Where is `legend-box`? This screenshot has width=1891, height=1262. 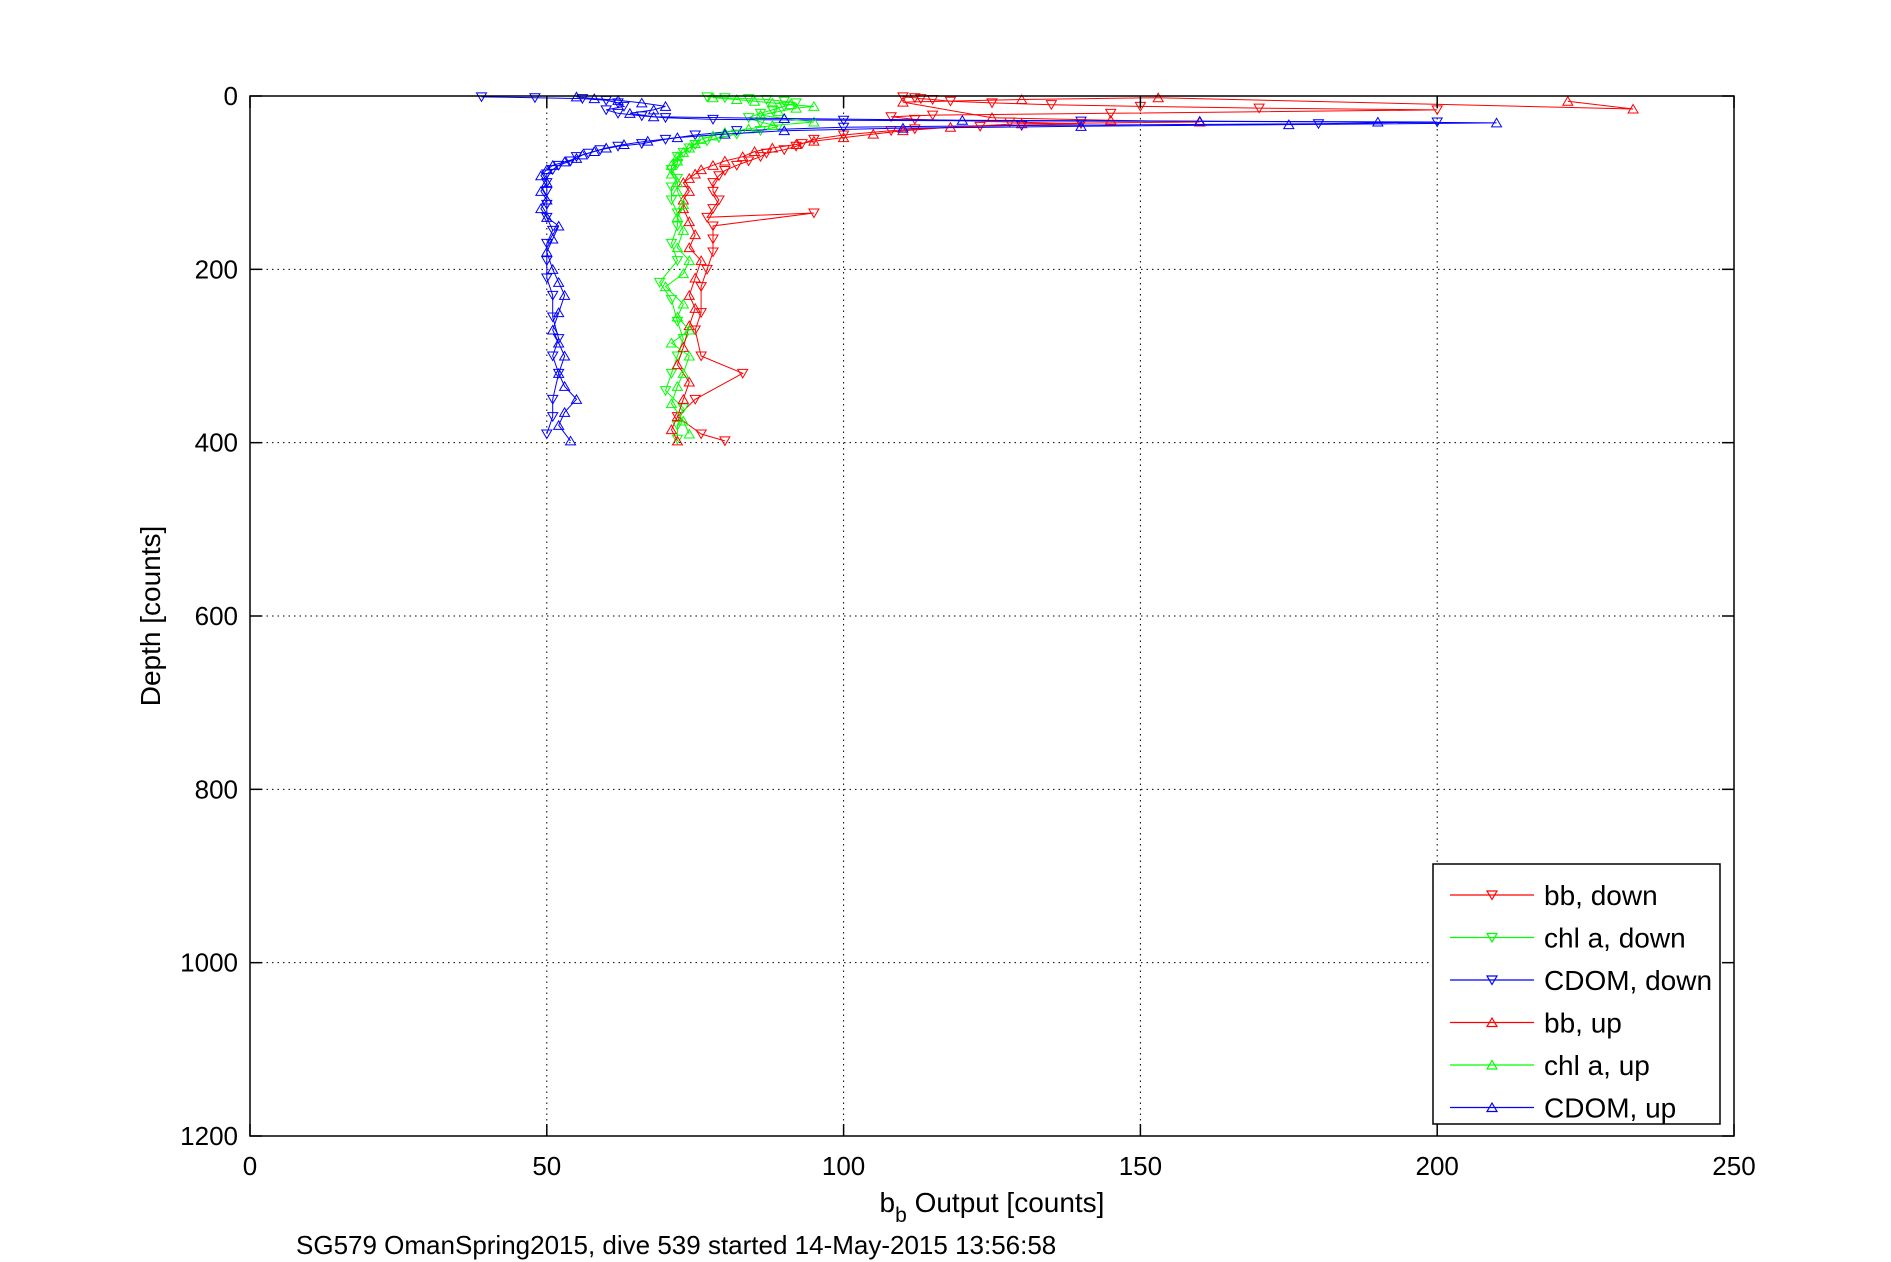
legend-box is located at coordinates (1576, 994).